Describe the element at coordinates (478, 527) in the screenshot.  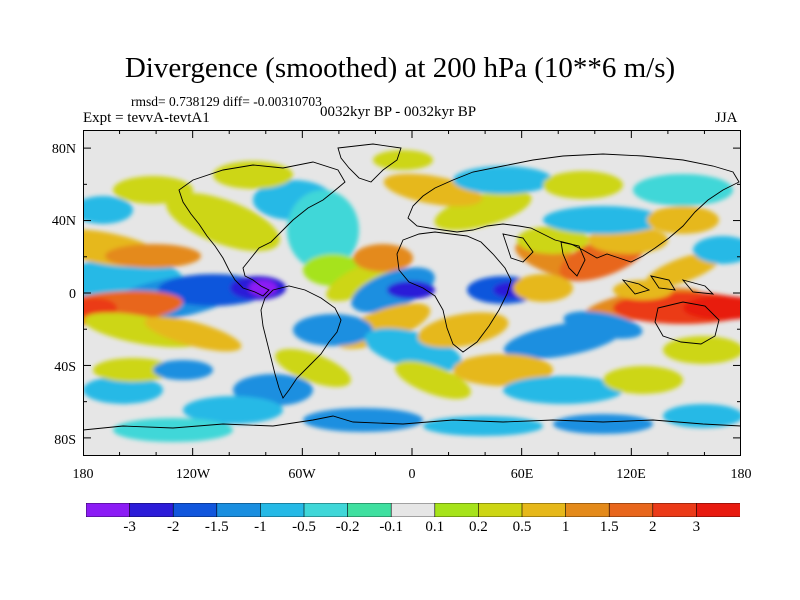
I see `colorbar-label: 0.2` at that location.